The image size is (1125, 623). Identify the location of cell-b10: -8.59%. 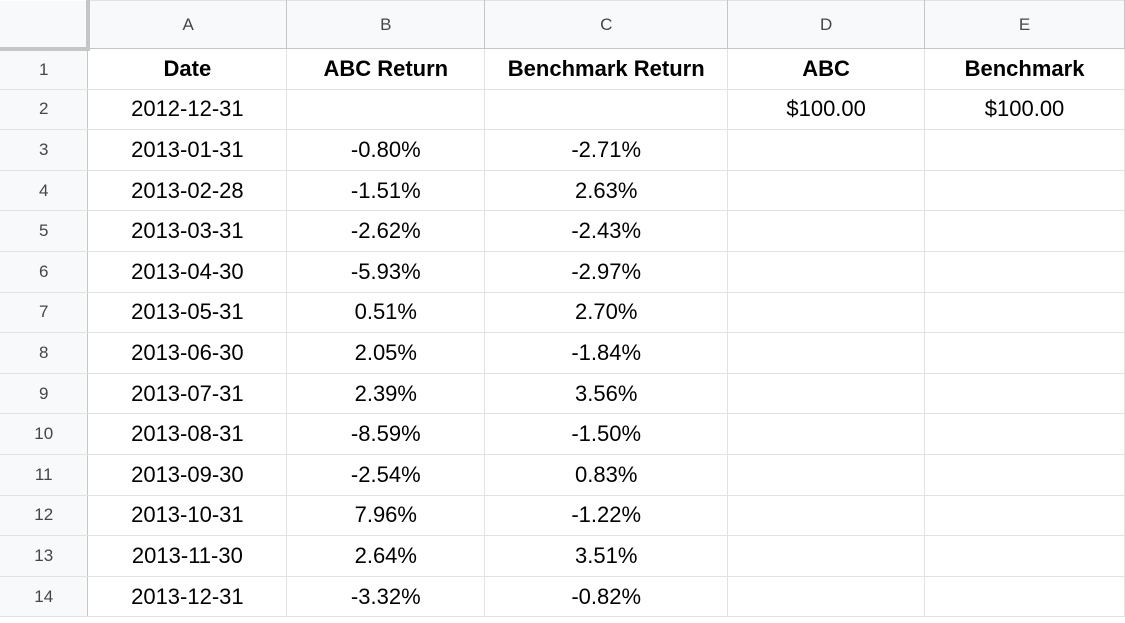
(386, 434).